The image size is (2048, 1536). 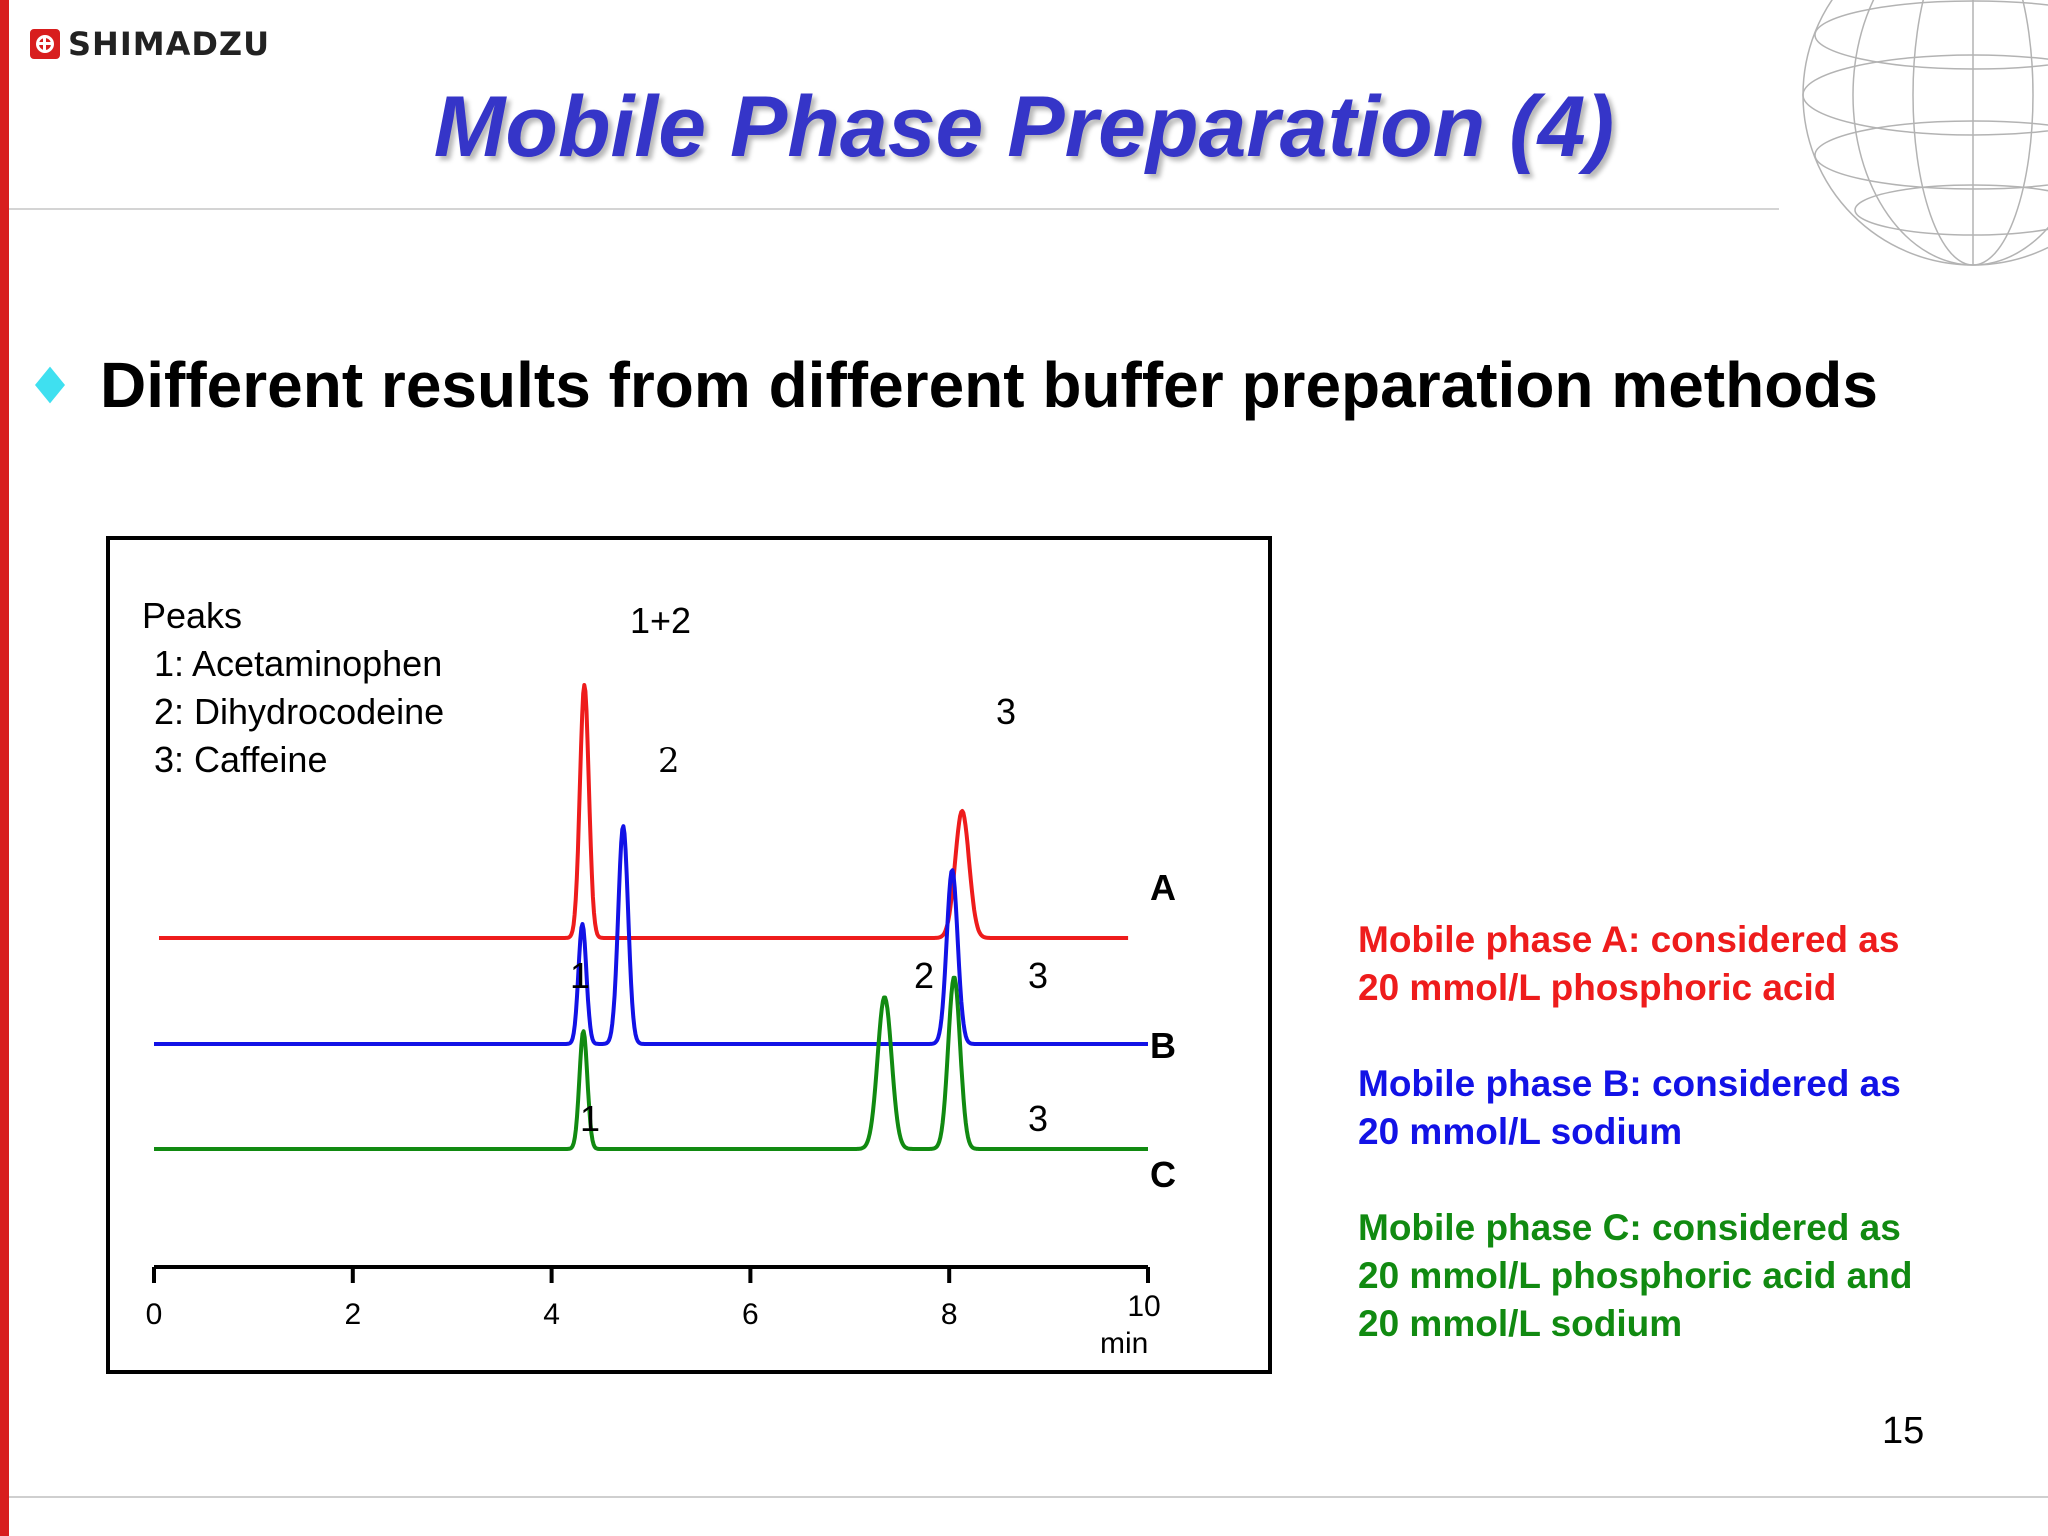 What do you see at coordinates (590, 1118) in the screenshot?
I see `peak-label-c-1: 1` at bounding box center [590, 1118].